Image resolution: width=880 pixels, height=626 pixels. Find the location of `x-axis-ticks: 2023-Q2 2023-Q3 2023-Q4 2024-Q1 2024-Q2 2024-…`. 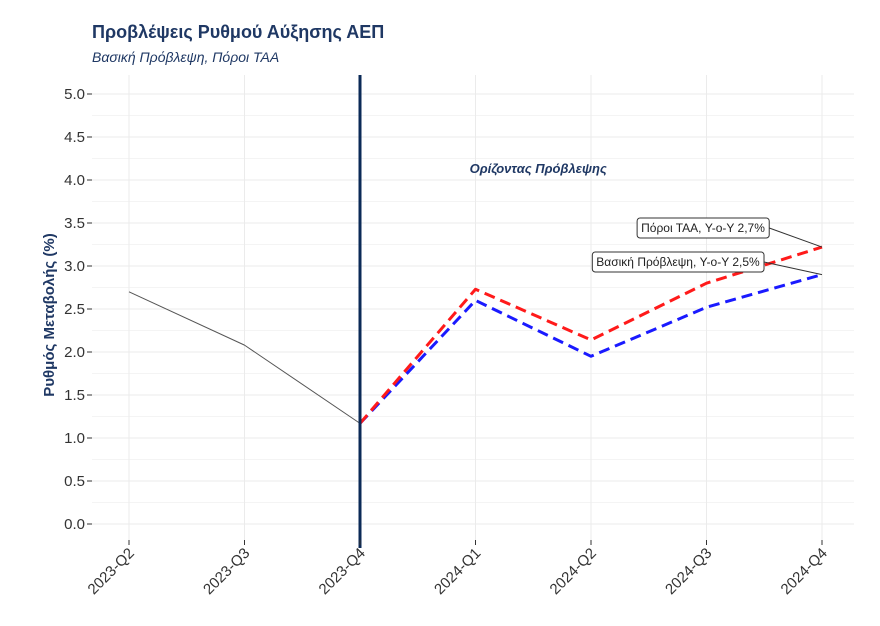

x-axis-ticks: 2023-Q2 2023-Q3 2023-Q4 2024-Q1 2024-Q2 2024-… is located at coordinates (458, 569).